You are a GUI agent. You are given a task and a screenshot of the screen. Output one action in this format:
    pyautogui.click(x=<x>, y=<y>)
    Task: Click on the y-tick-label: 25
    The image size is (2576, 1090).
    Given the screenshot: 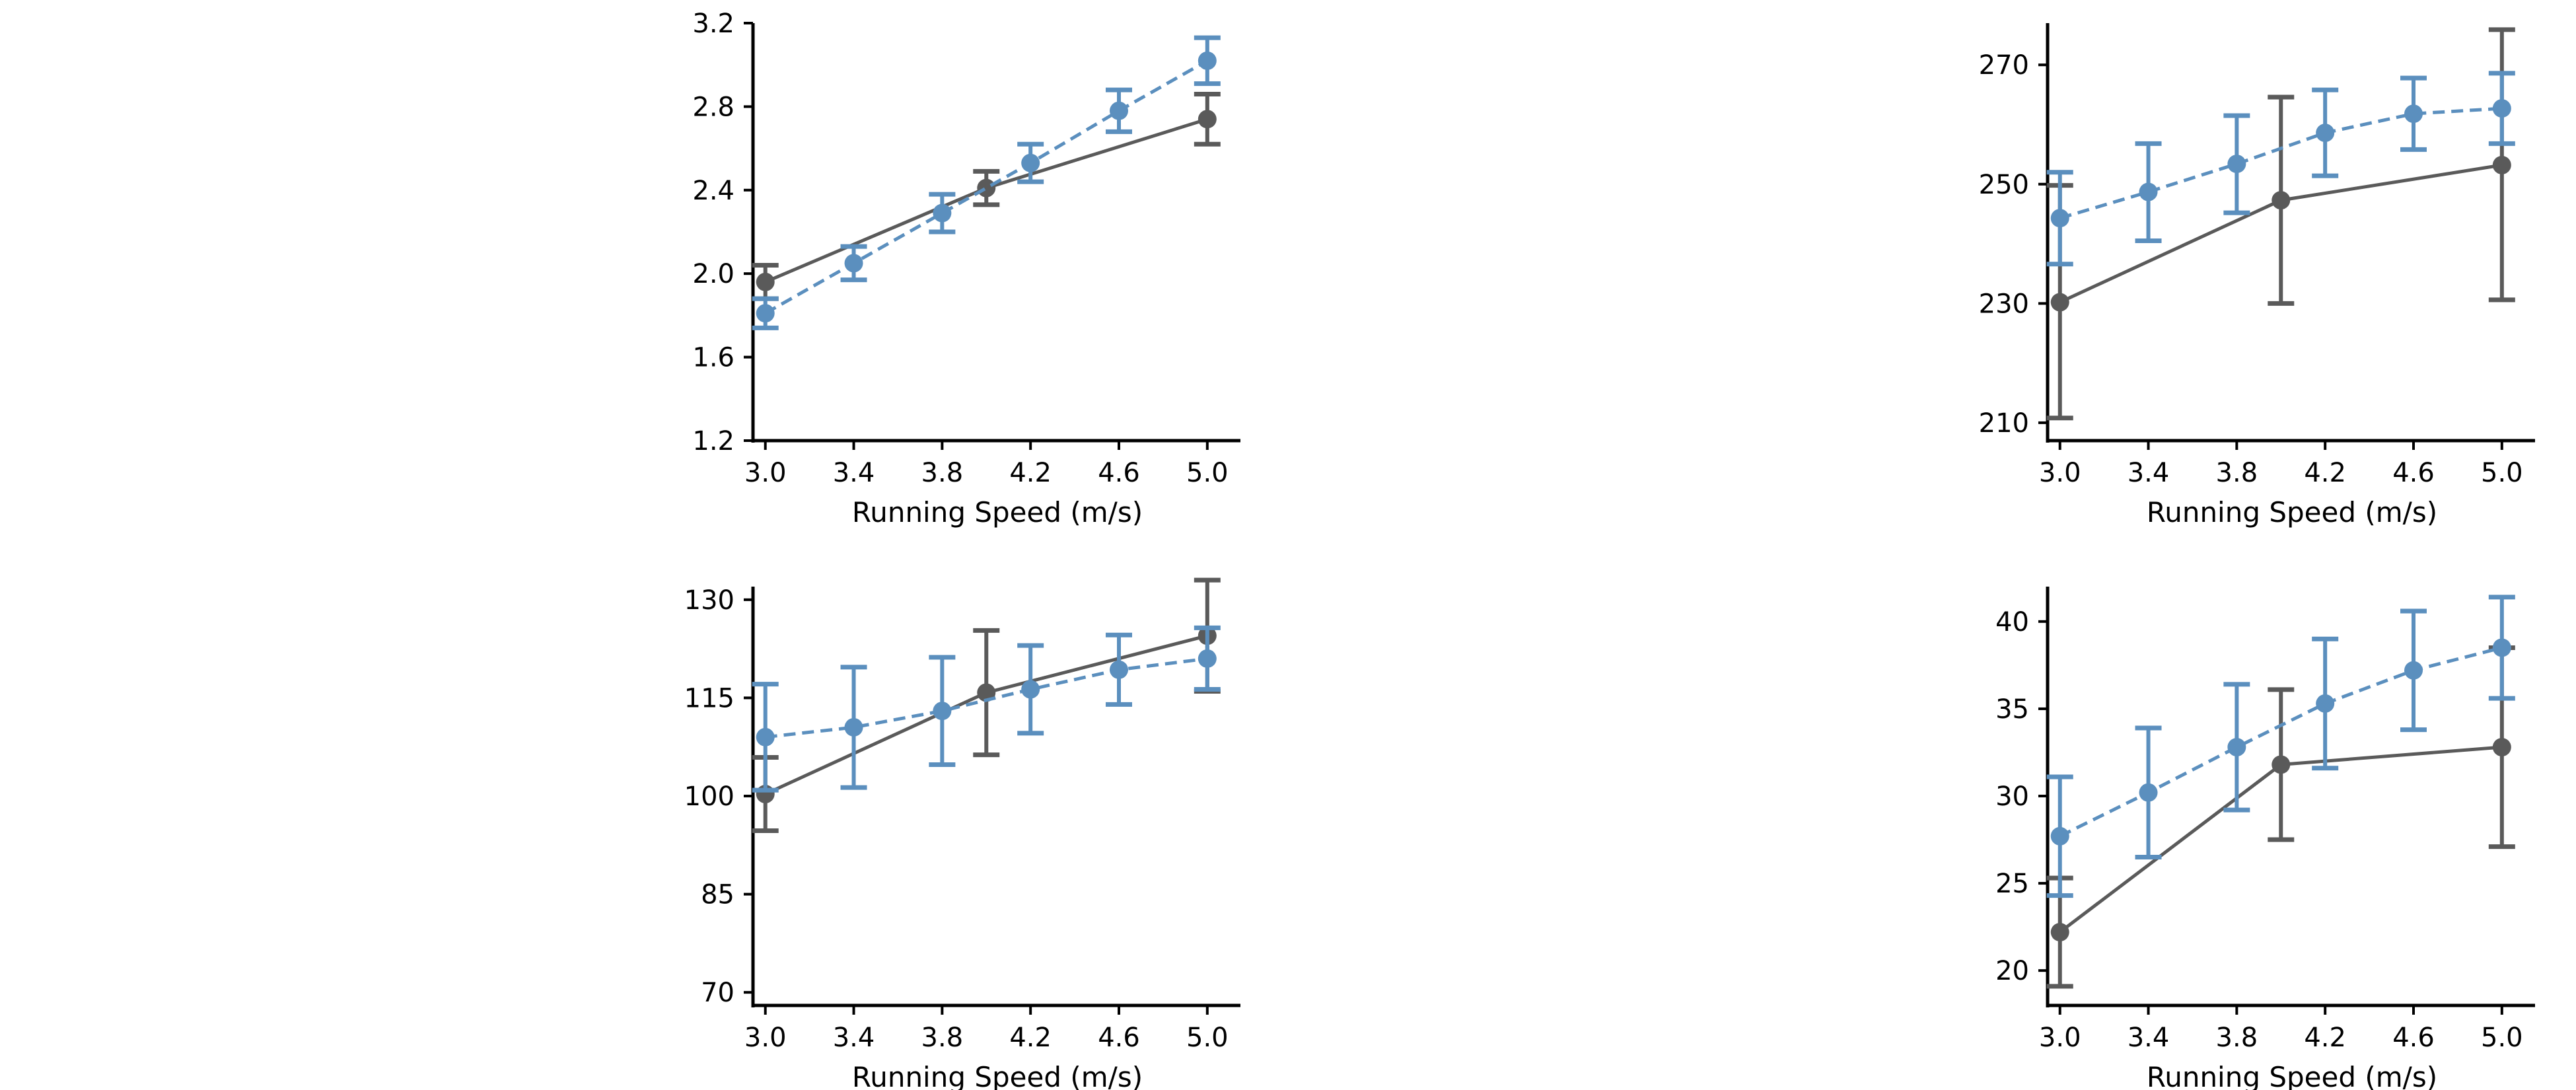 What is the action you would take?
    pyautogui.click(x=2012, y=884)
    